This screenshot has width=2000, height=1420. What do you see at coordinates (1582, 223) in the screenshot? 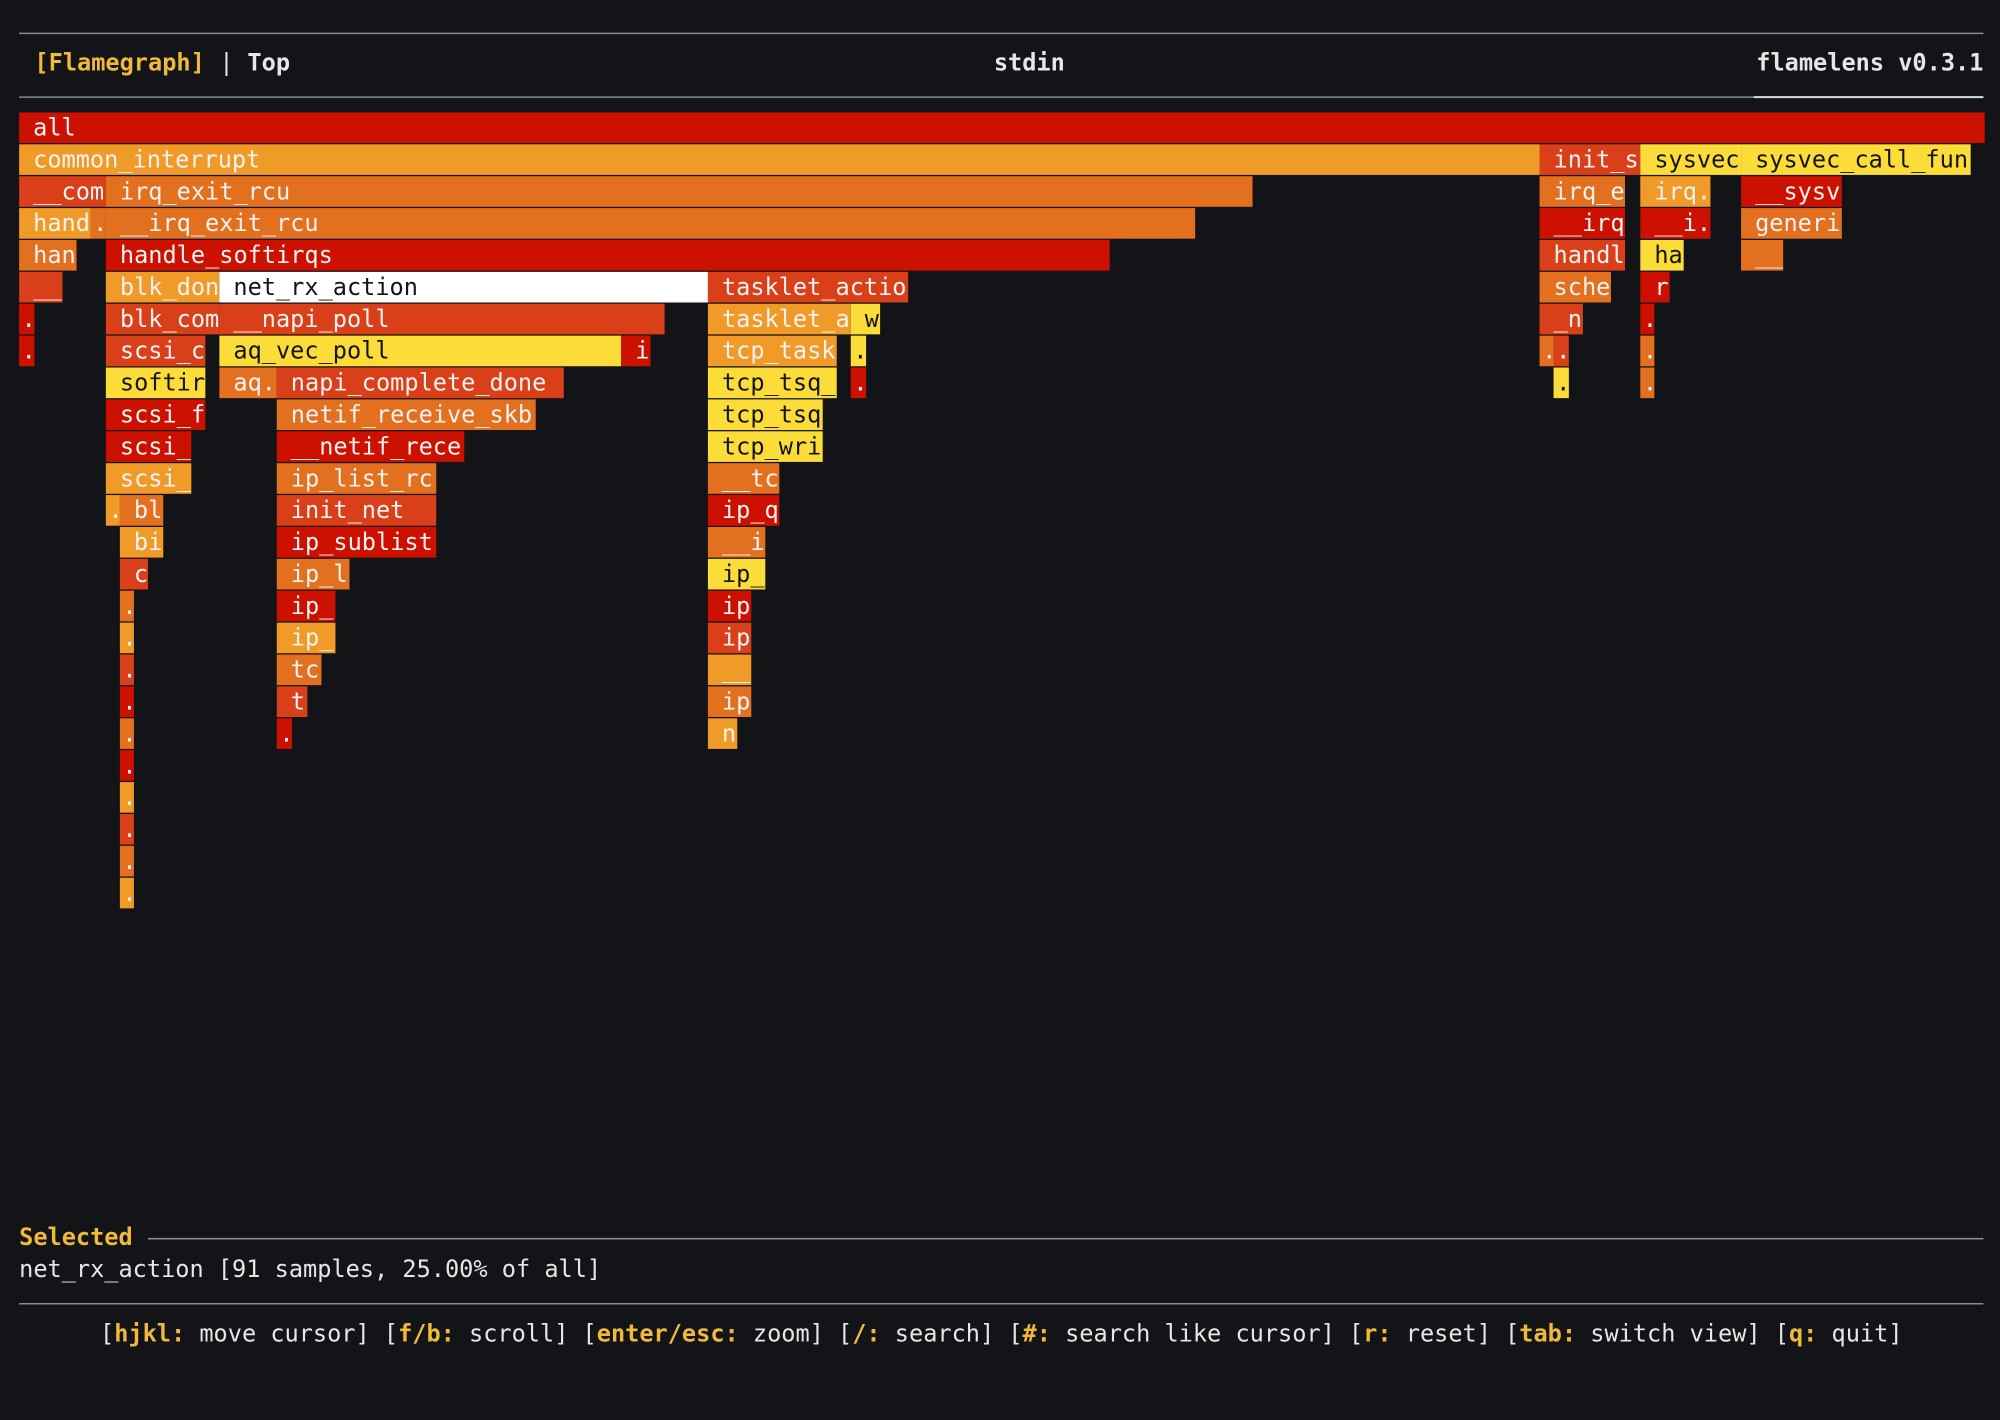
I see `flame-frame: __irq` at bounding box center [1582, 223].